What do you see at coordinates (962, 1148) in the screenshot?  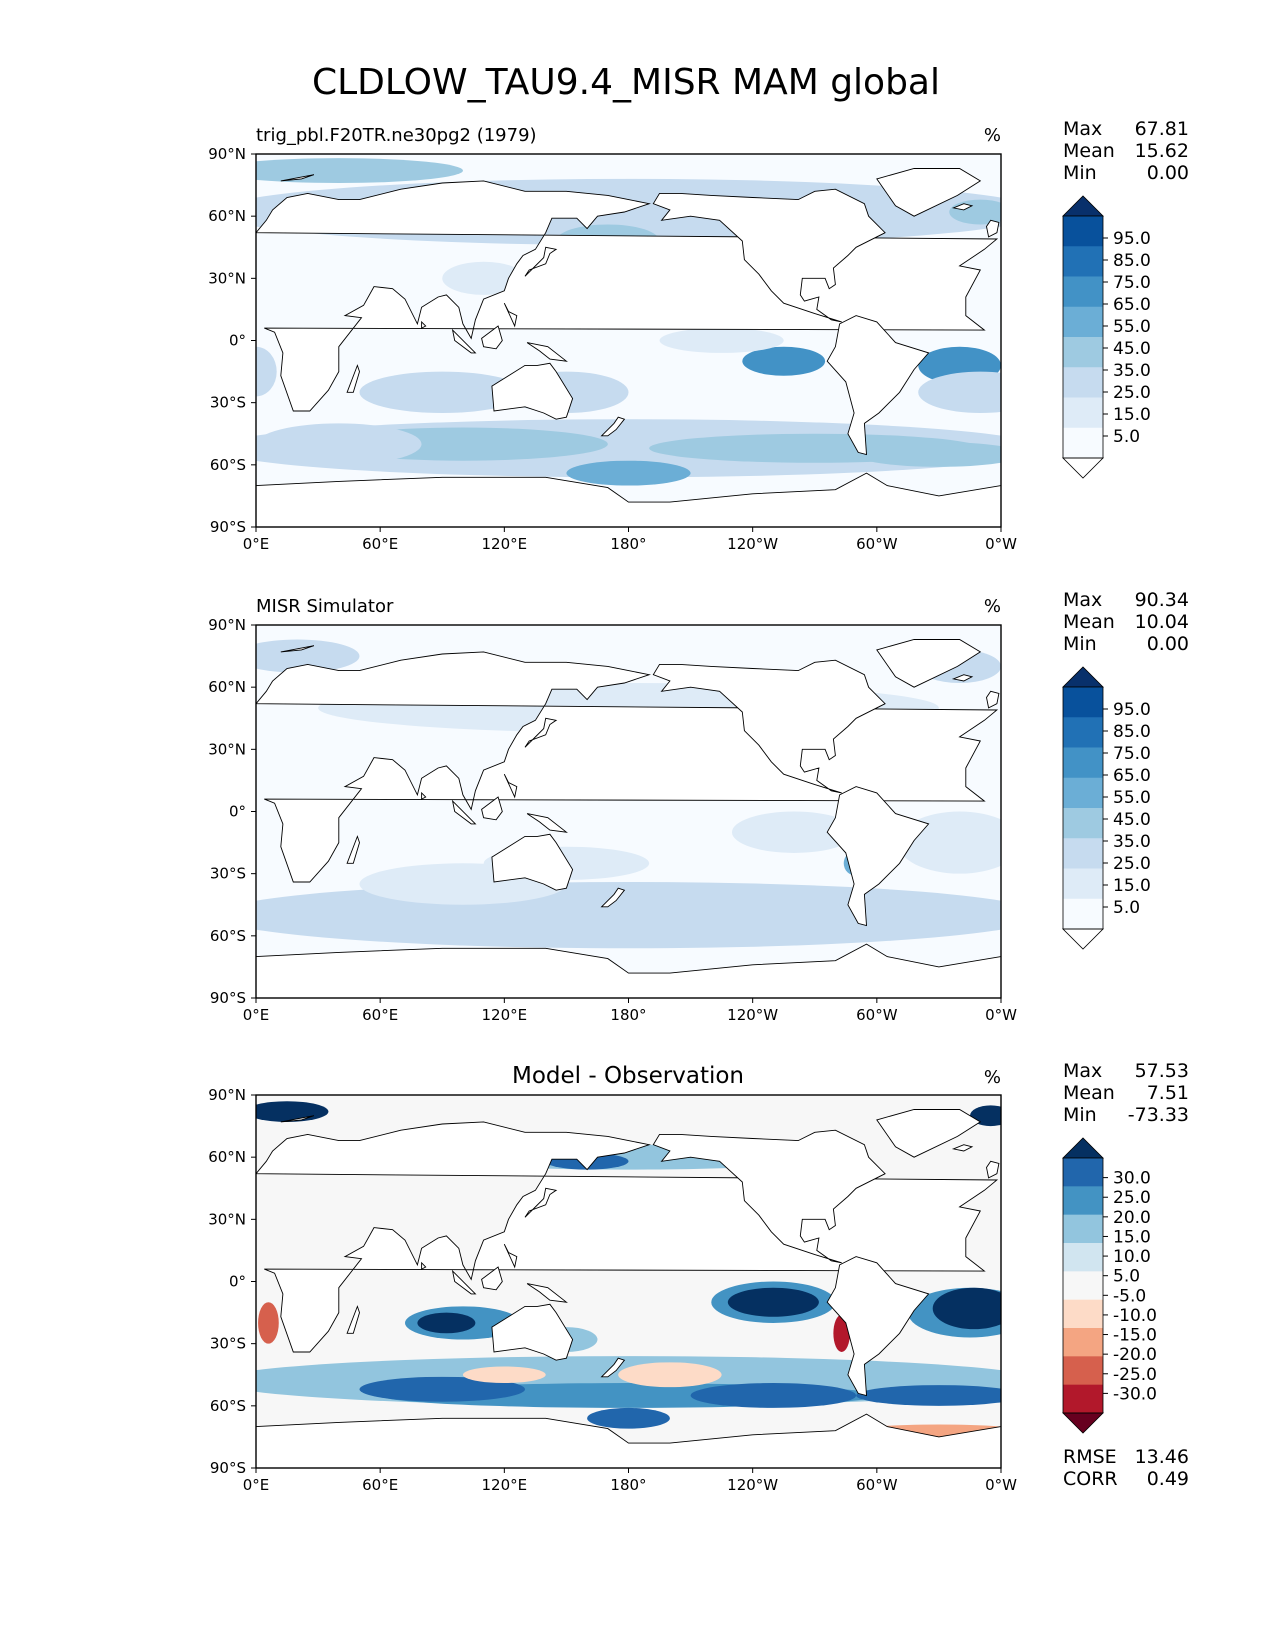 I see `landmass-iceland` at bounding box center [962, 1148].